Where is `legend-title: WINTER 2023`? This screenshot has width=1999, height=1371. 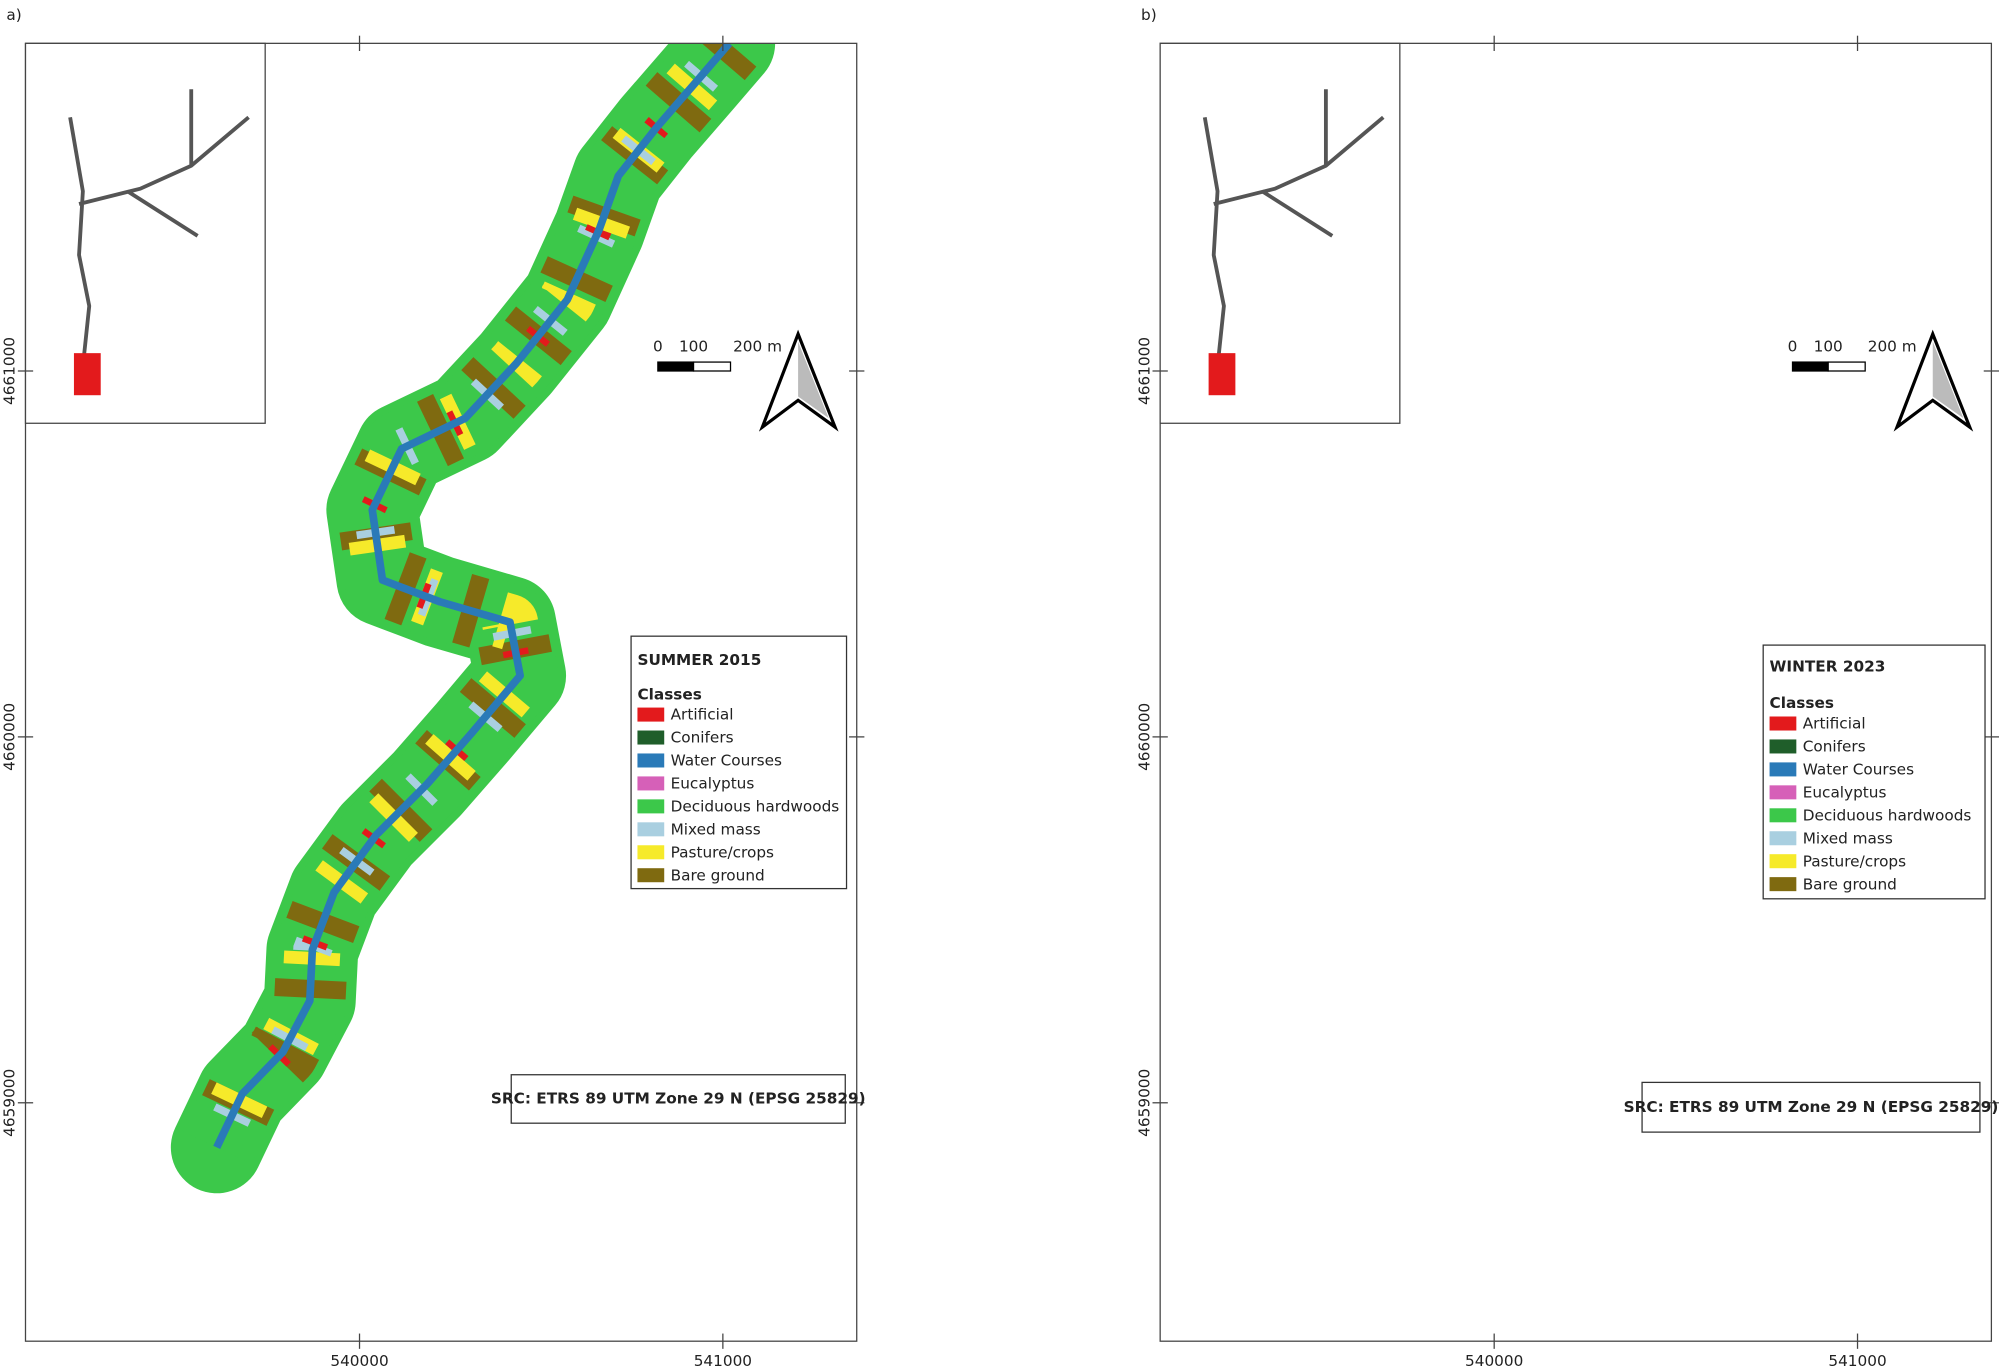
legend-title: WINTER 2023 is located at coordinates (1828, 666).